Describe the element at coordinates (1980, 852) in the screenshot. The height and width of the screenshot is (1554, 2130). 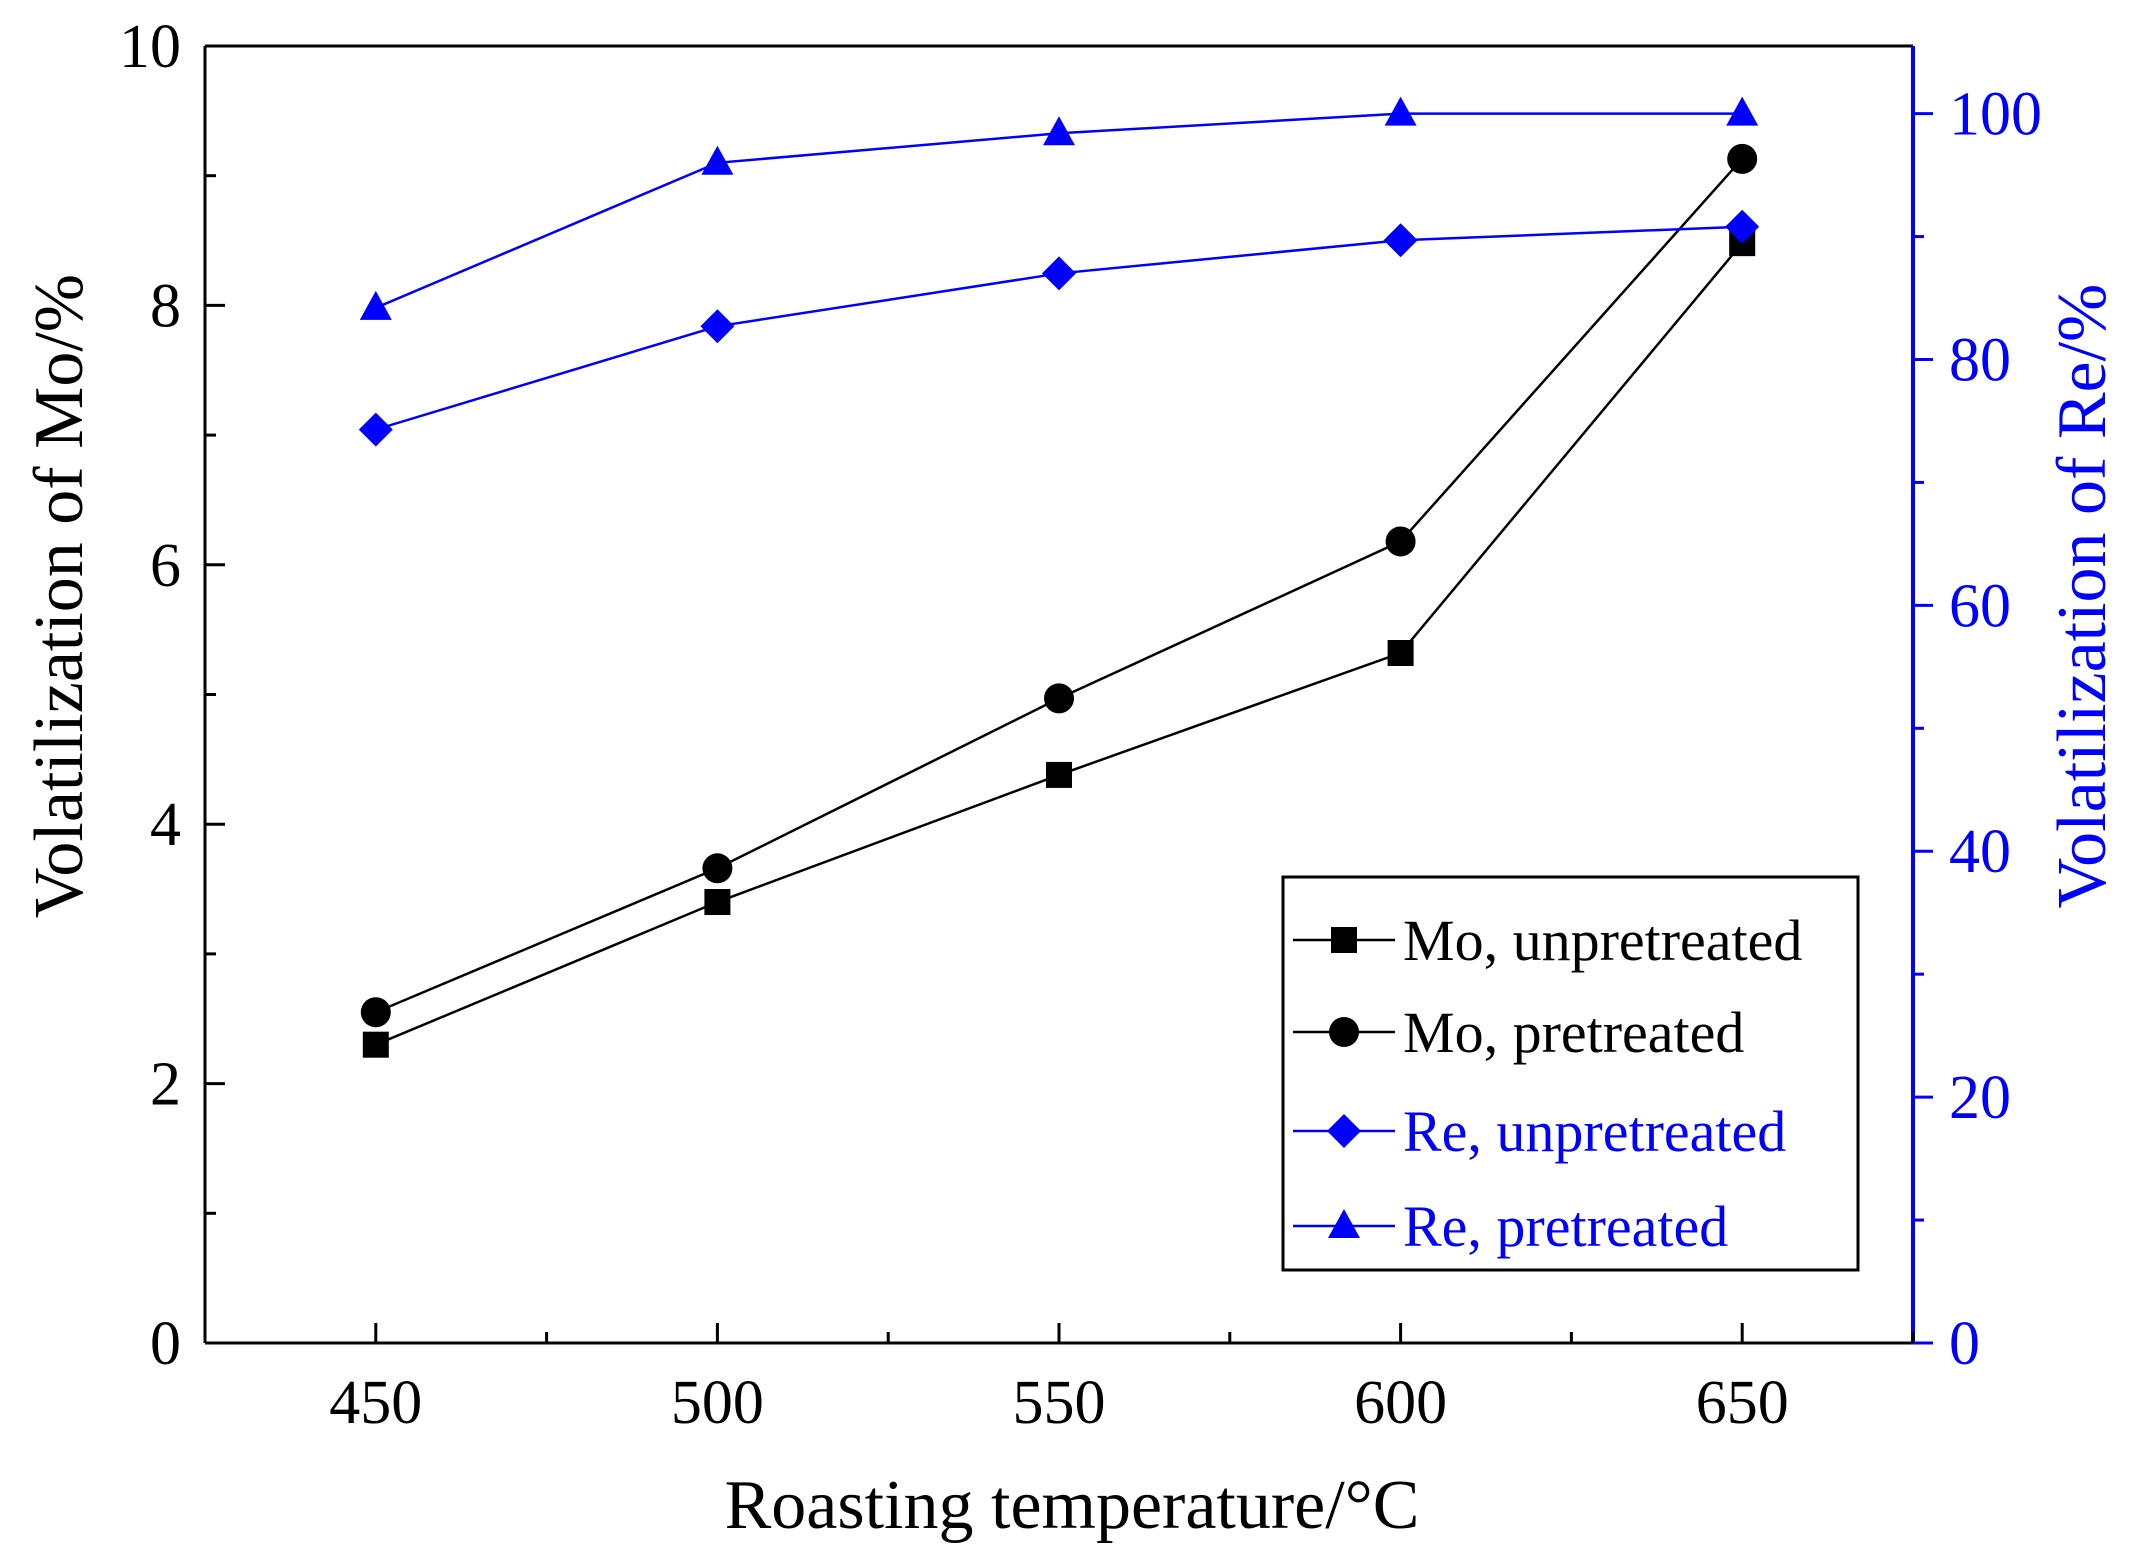
I see `y-right-tick-label: 40` at that location.